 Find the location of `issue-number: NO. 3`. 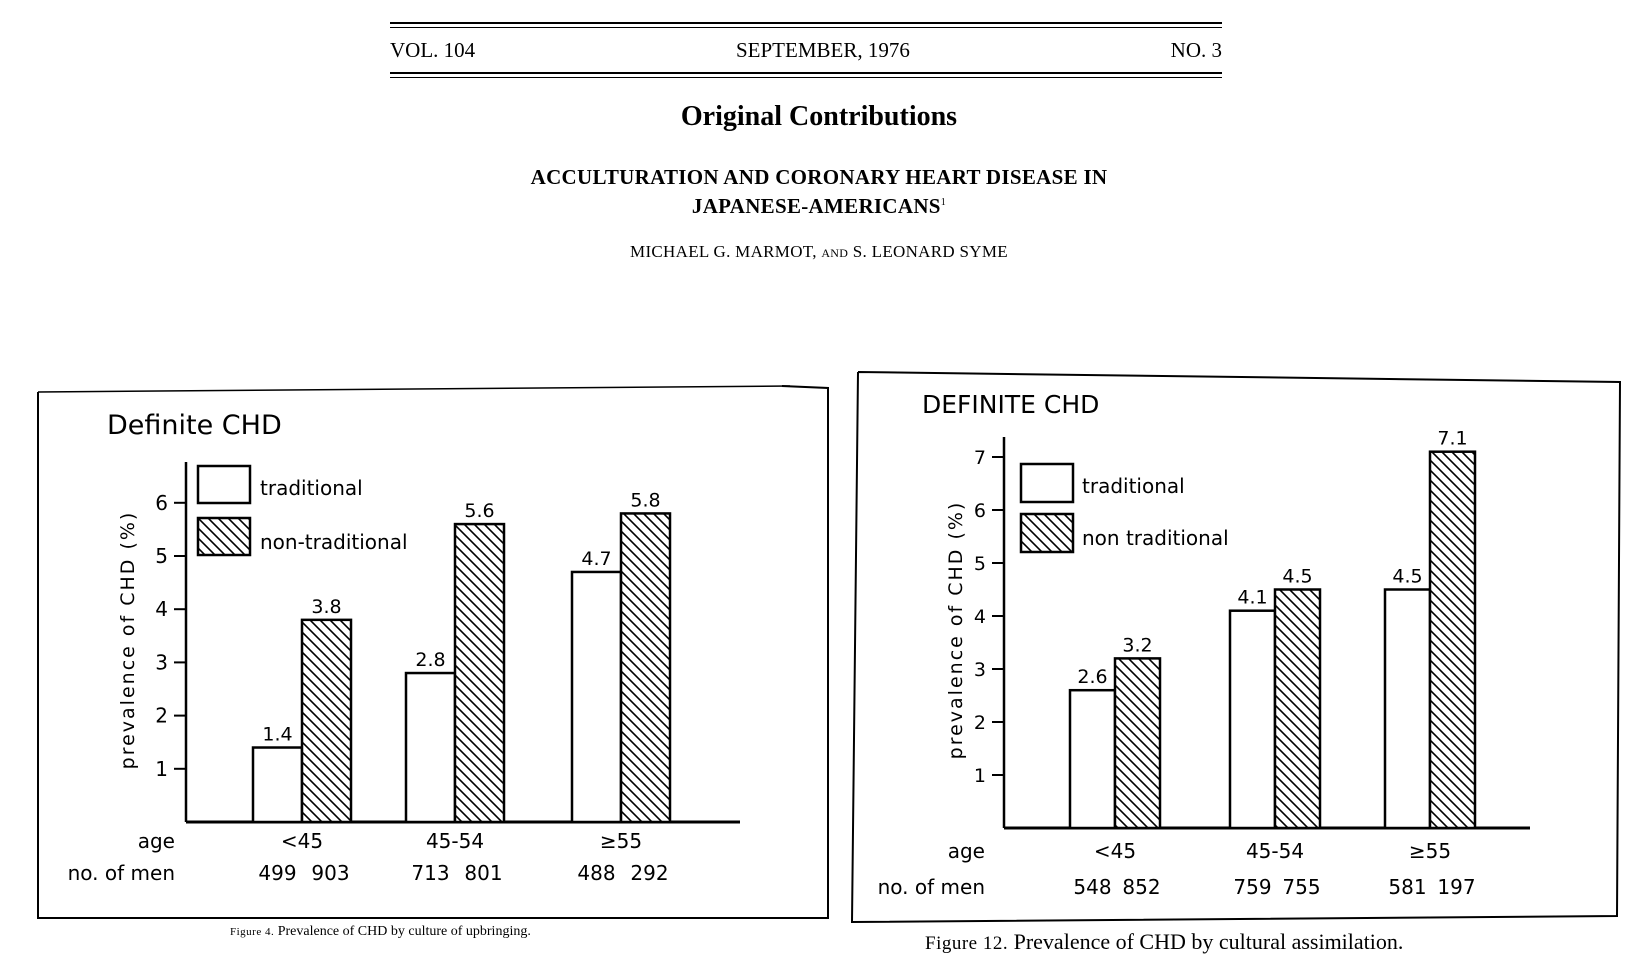

issue-number: NO. 3 is located at coordinates (1196, 49).